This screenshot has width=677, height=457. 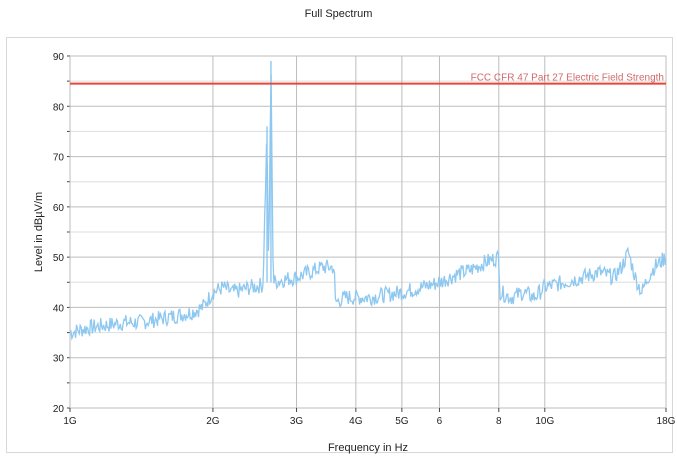 What do you see at coordinates (297, 421) in the screenshot?
I see `x-tick-label: 3G` at bounding box center [297, 421].